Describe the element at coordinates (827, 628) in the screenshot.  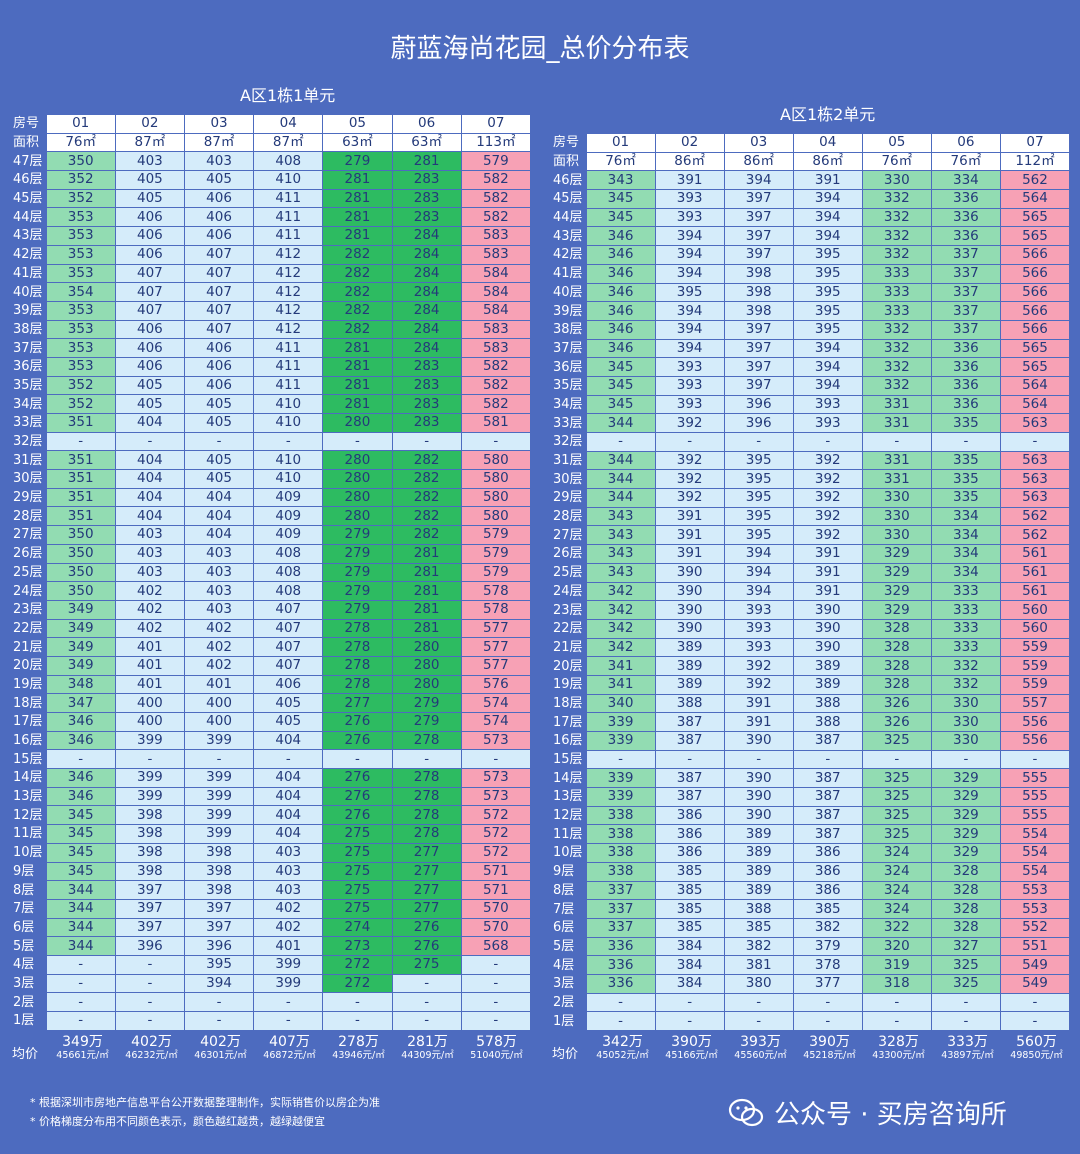
I see `price-cell: 390` at that location.